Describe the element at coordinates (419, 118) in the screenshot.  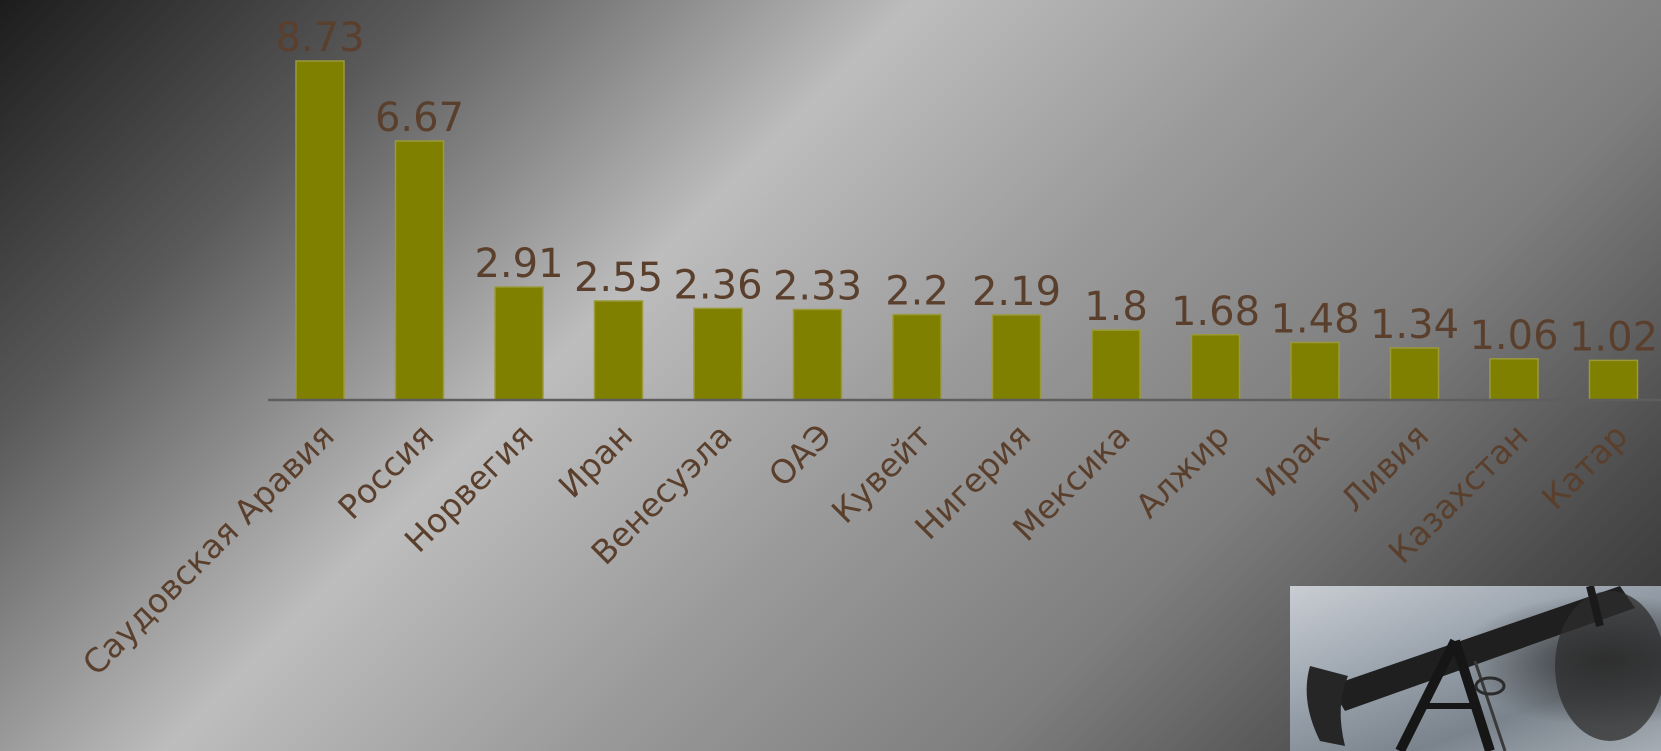
I see `data-label: 6.67` at that location.